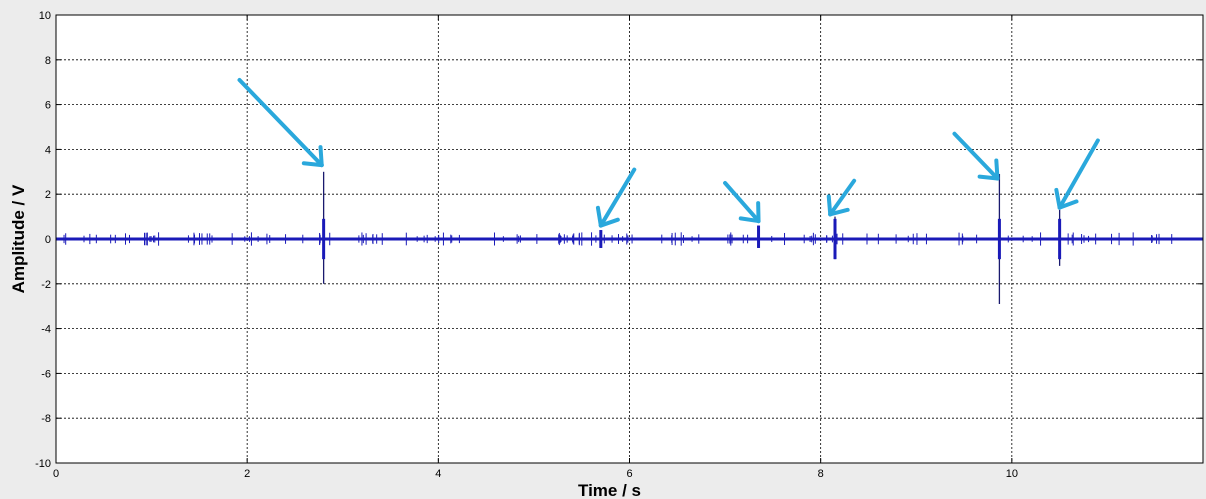 This screenshot has height=499, width=1206. I want to click on x-tick-label: 0, so click(56, 474).